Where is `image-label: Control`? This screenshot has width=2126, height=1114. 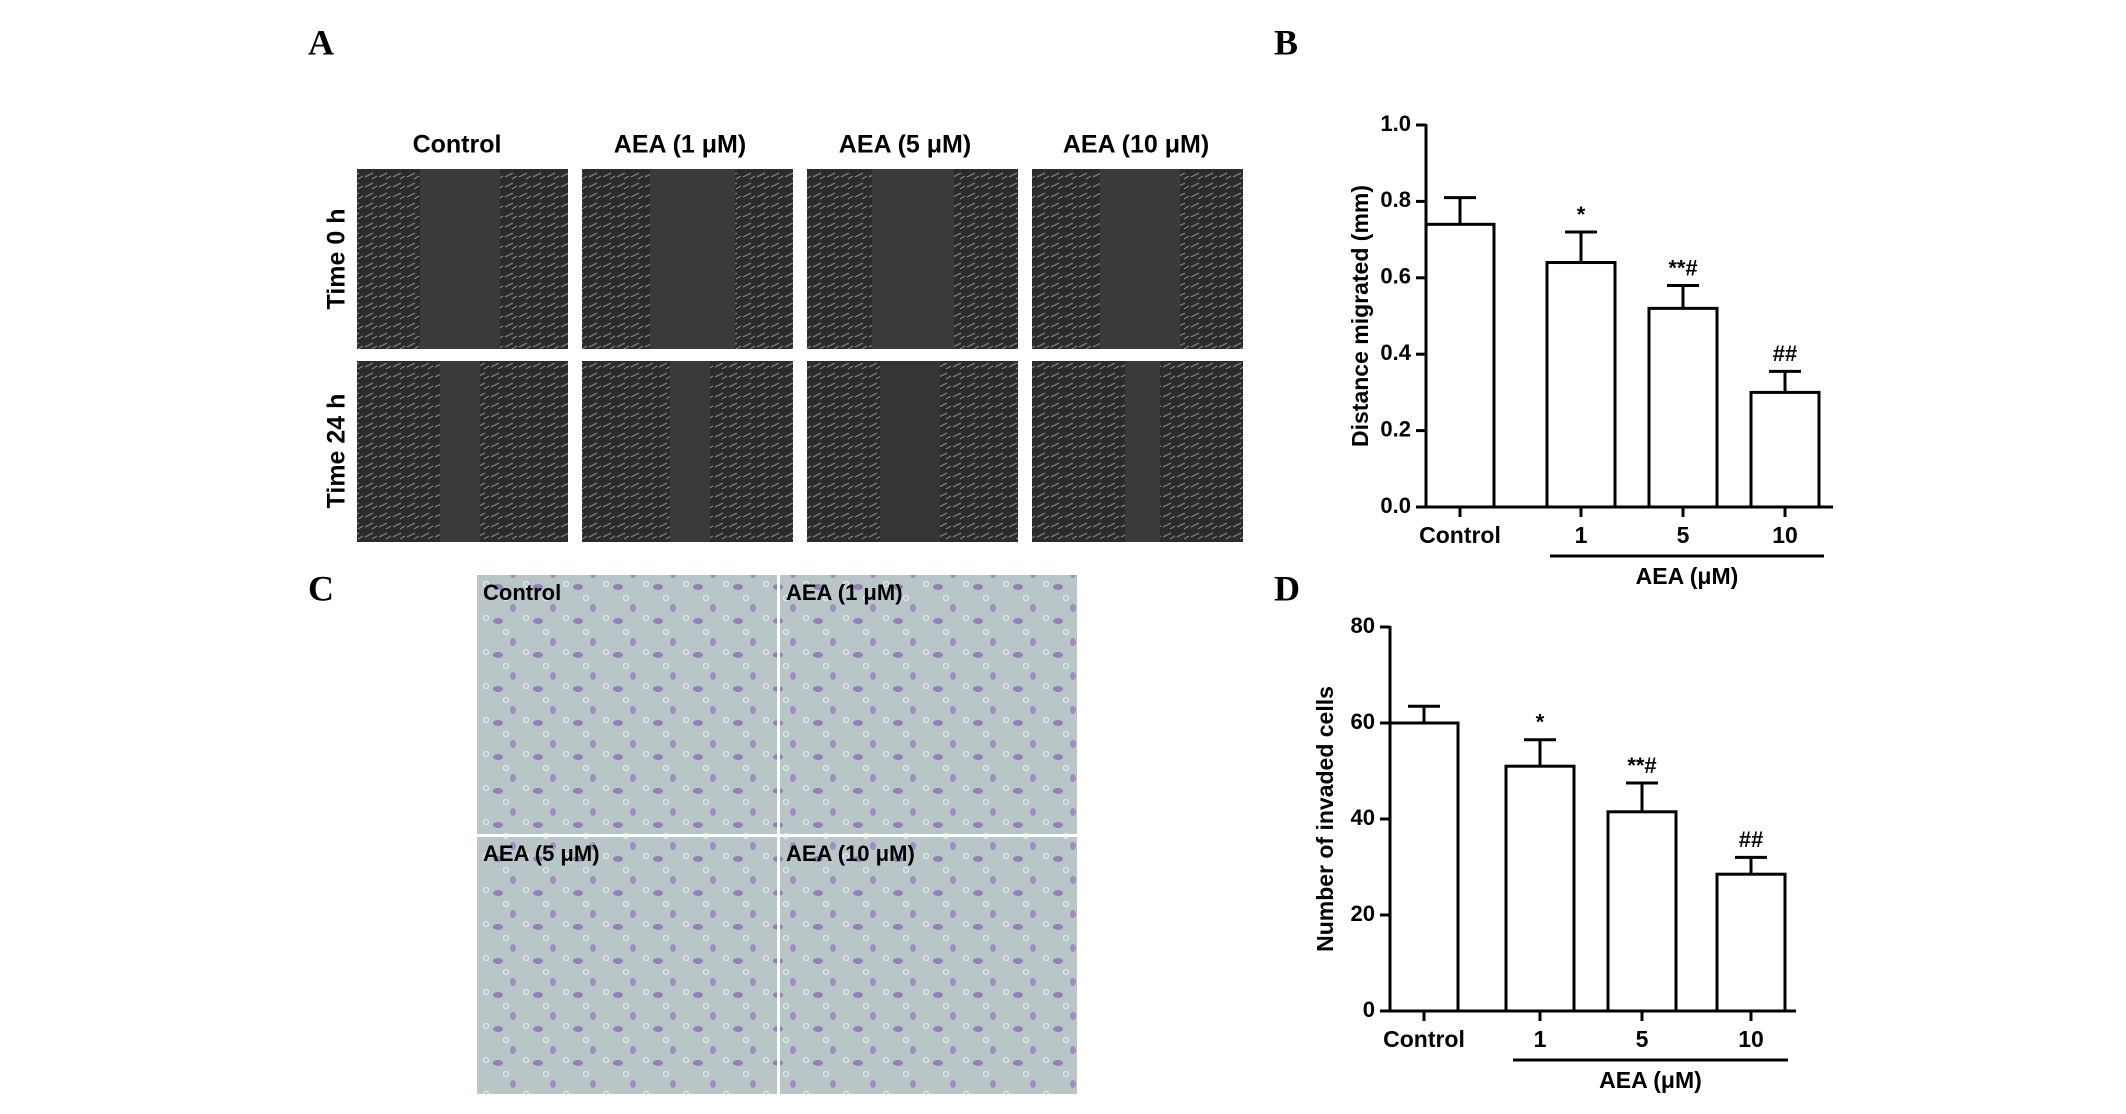 image-label: Control is located at coordinates (522, 592).